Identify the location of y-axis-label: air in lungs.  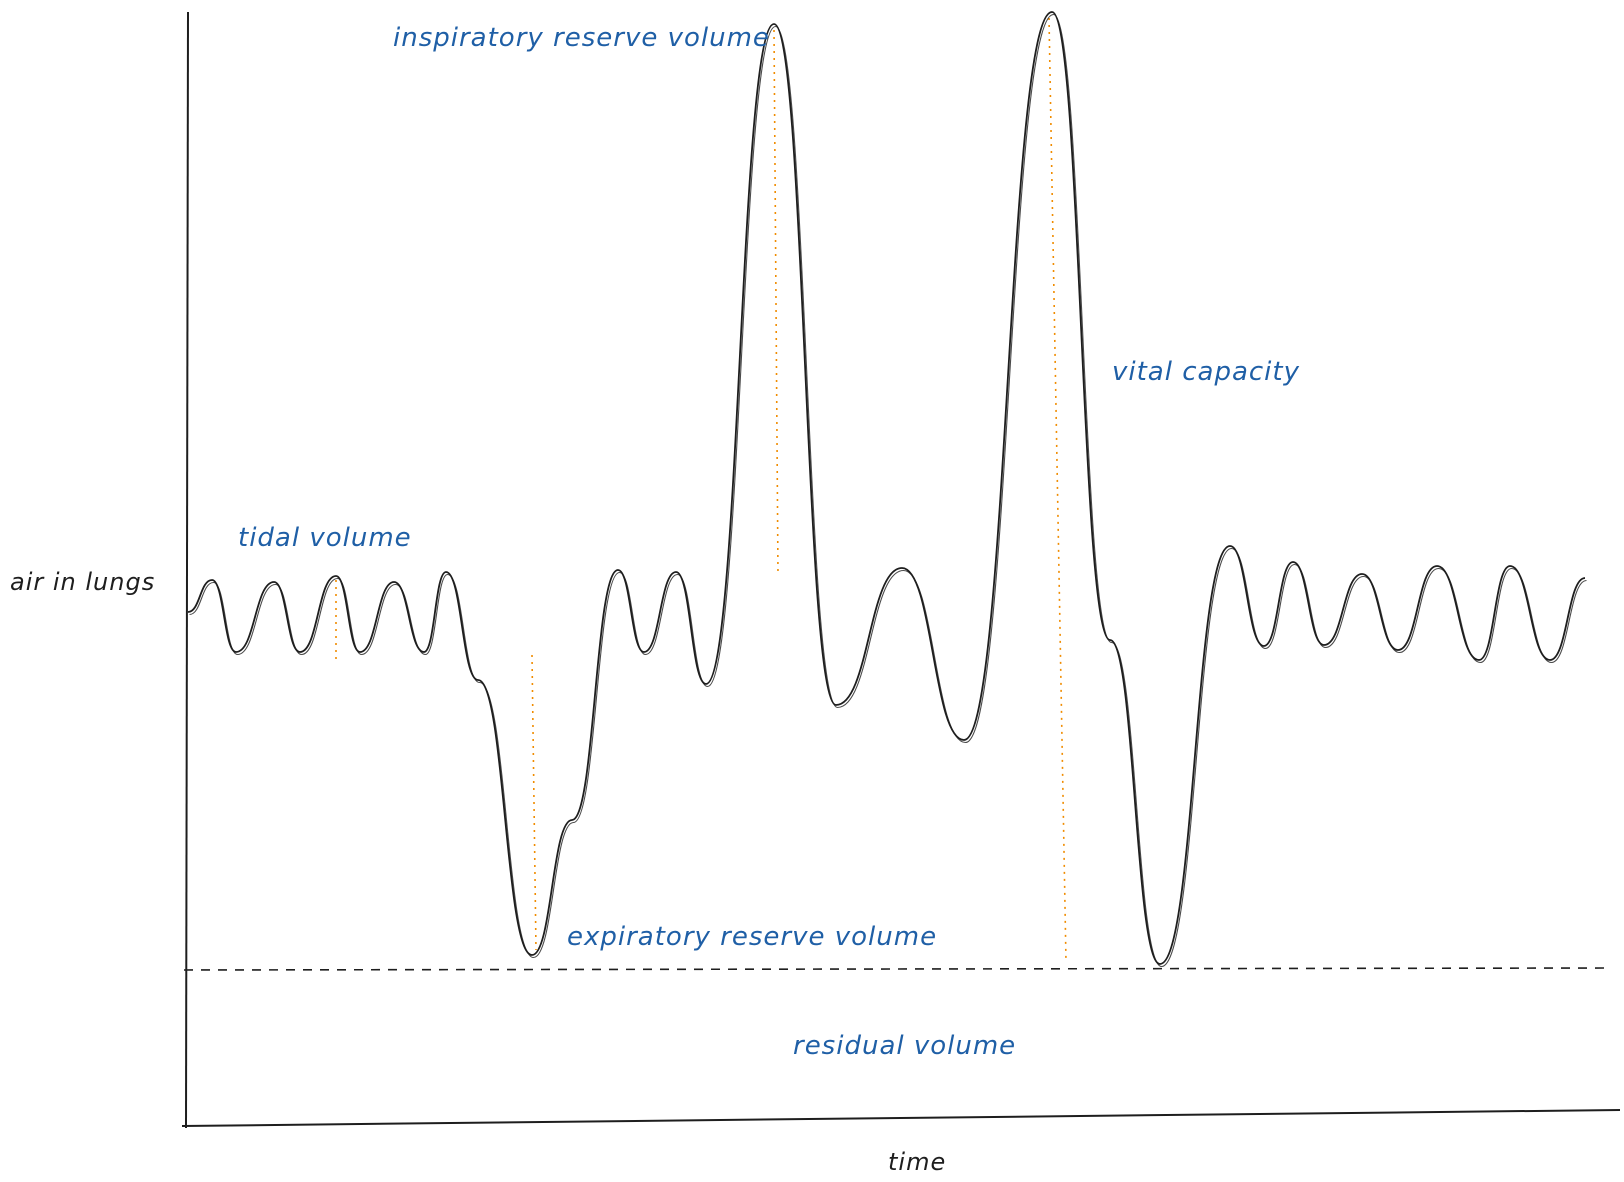
(82, 582).